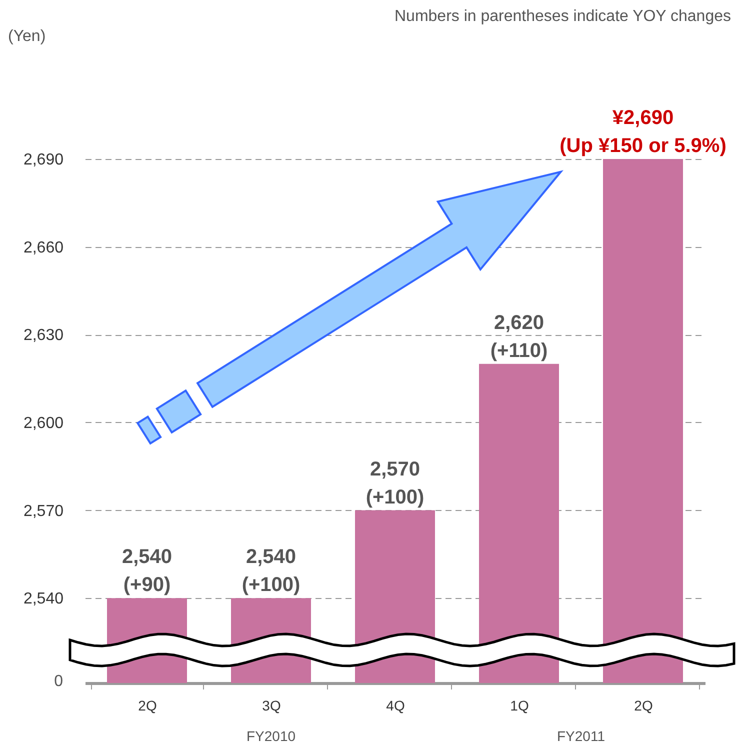 The height and width of the screenshot is (751, 737). I want to click on data-label: 2,540 (+100), so click(271, 571).